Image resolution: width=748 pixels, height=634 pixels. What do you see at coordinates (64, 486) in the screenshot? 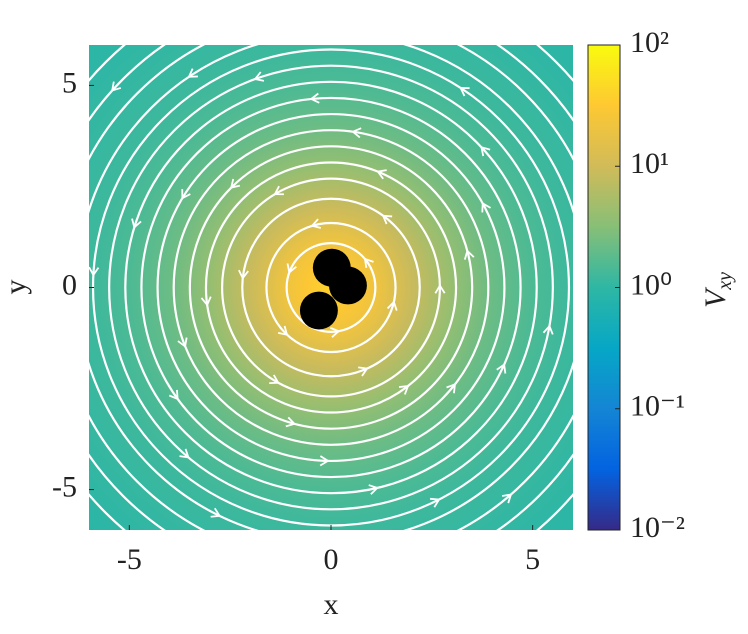
I see `y-tick-label: -5` at bounding box center [64, 486].